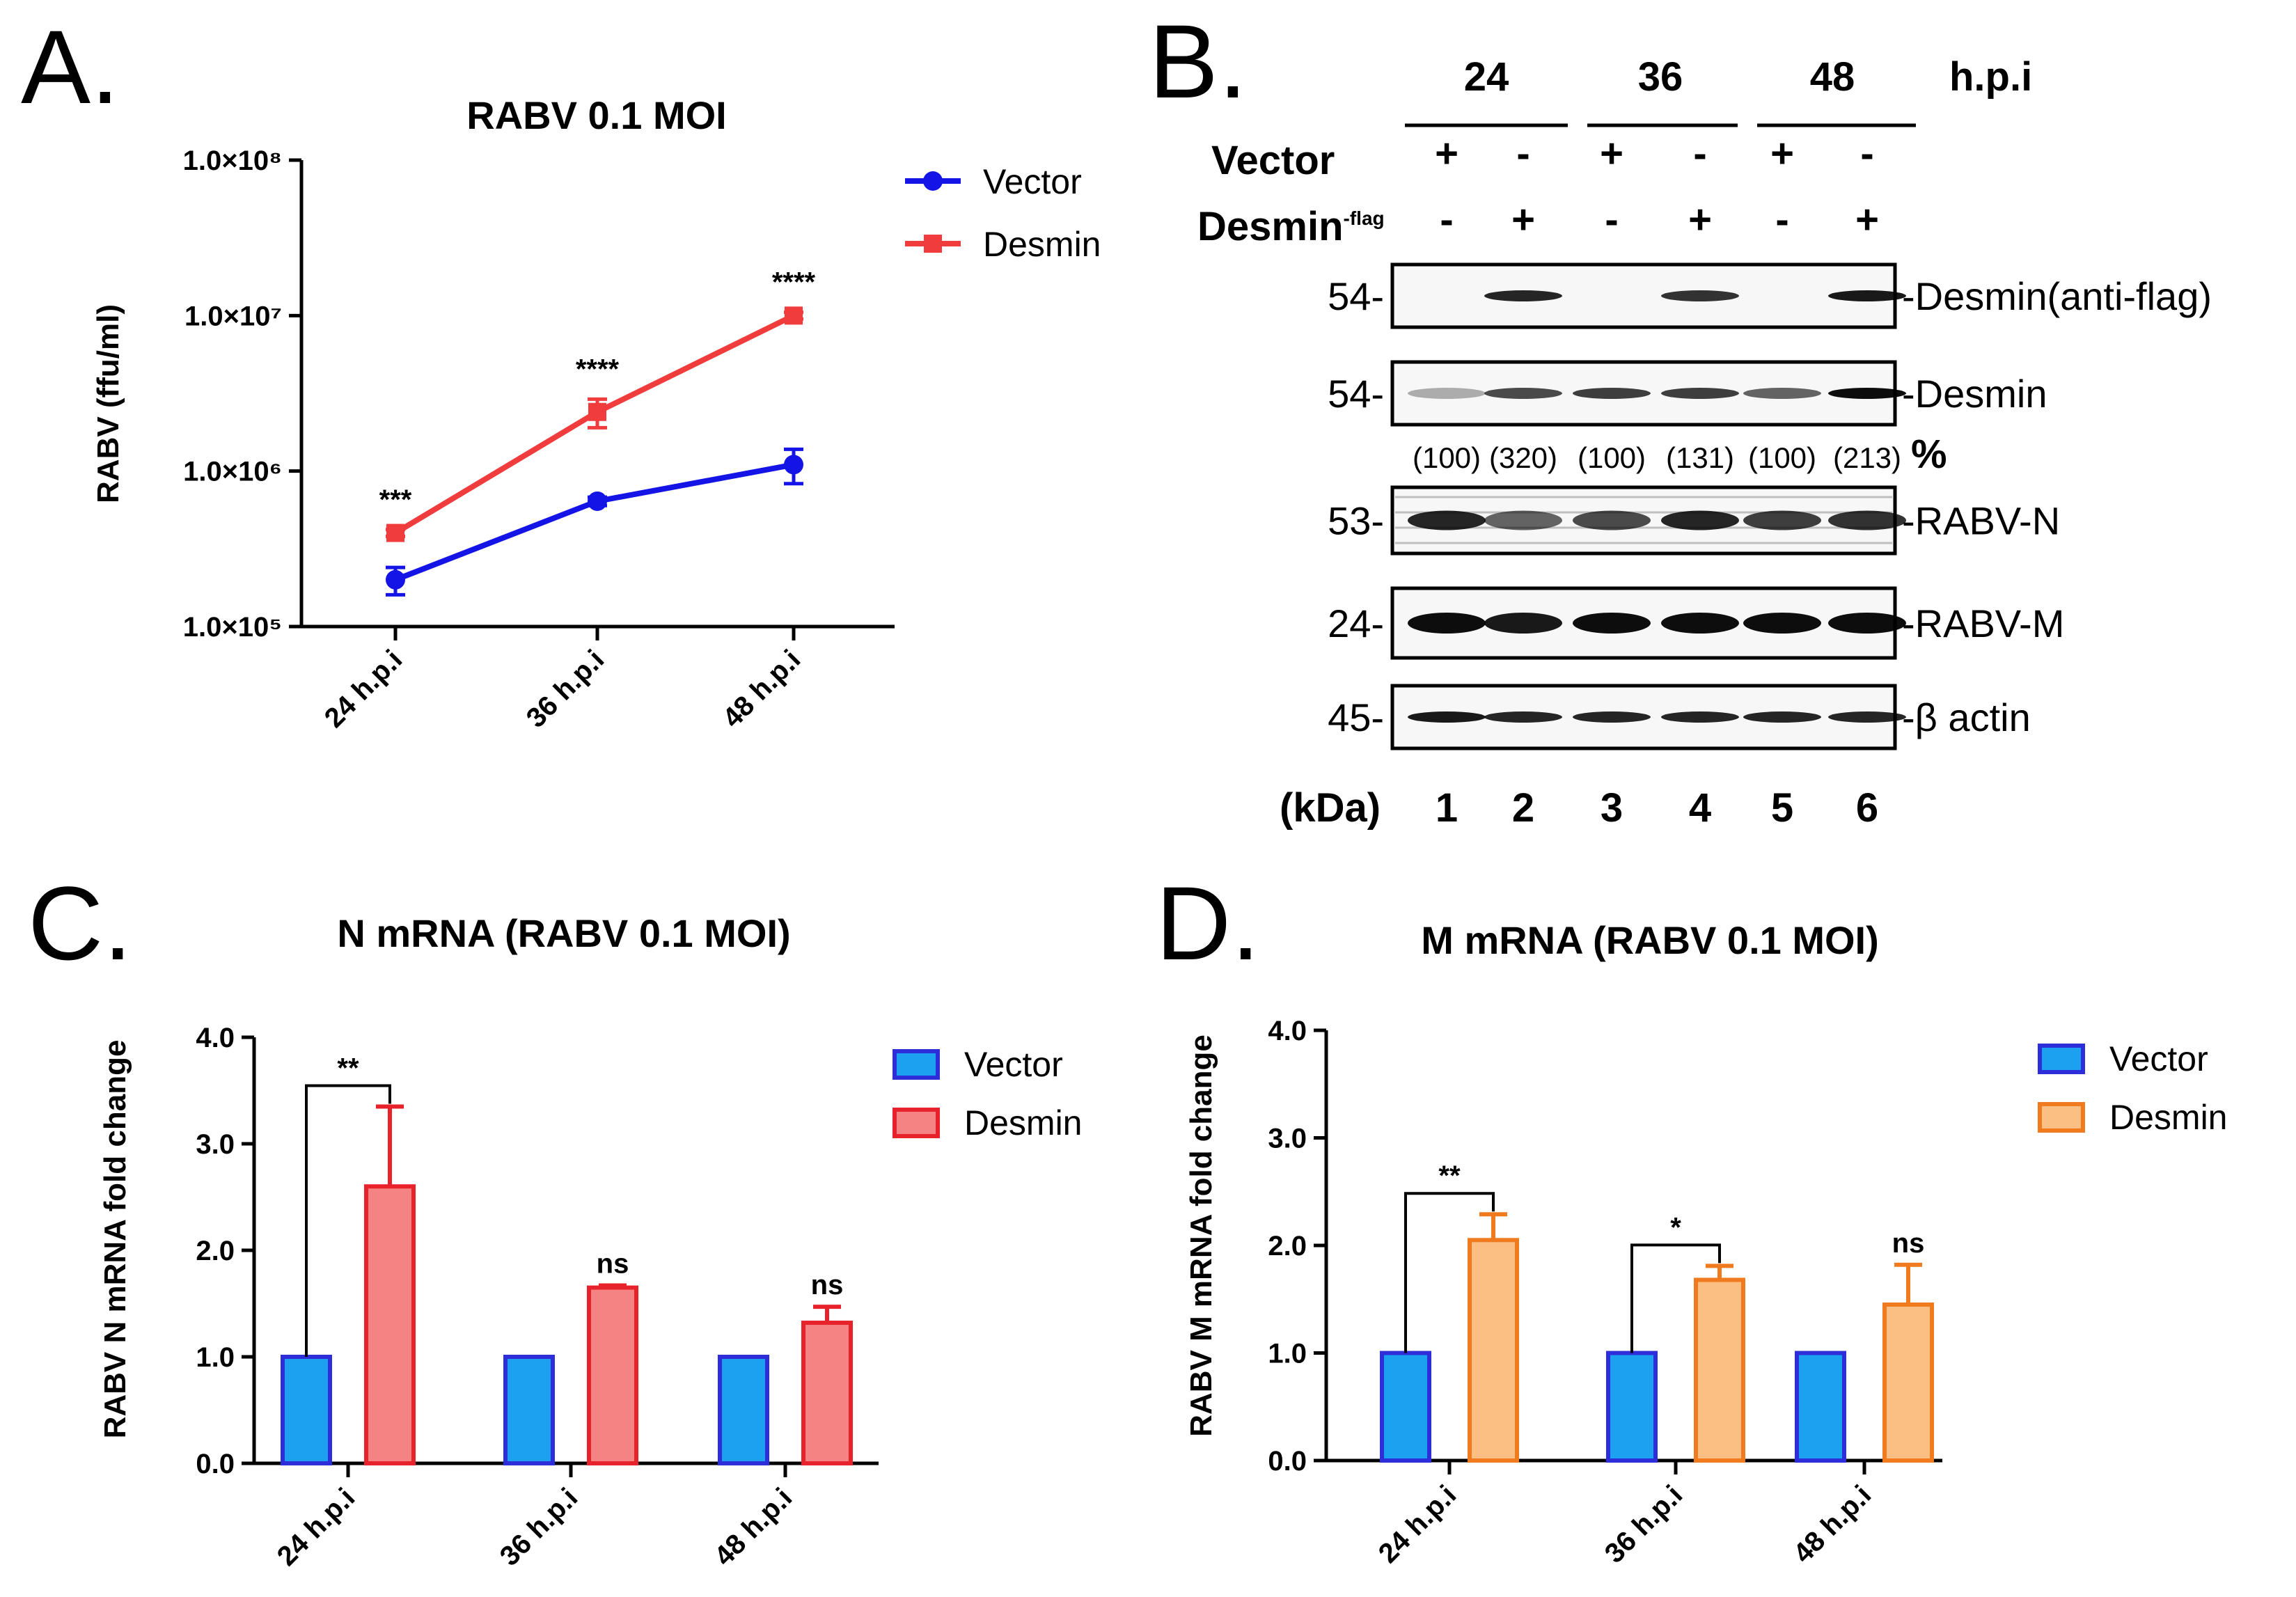 The image size is (2296, 1597). I want to click on chart-a-legend-marker, so click(933, 181).